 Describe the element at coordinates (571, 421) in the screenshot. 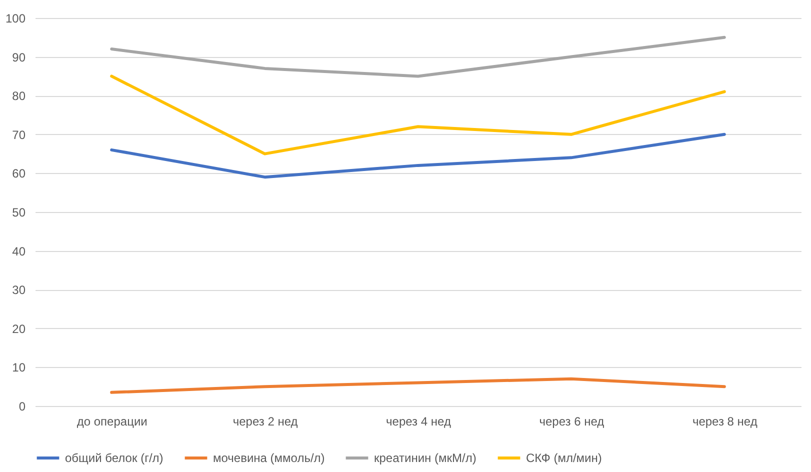

I see `x-tick-label: через 6 нед` at that location.